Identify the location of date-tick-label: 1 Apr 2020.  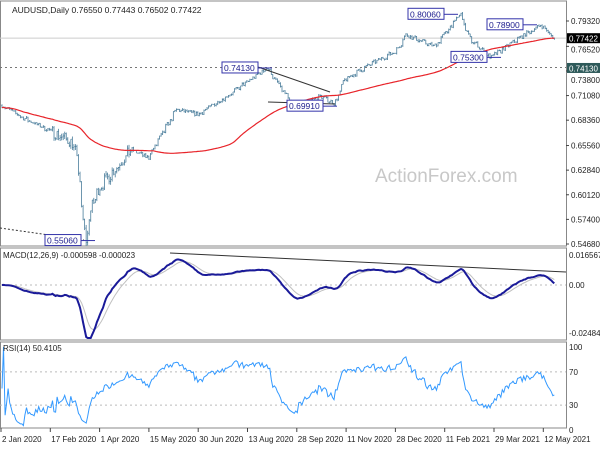
(120, 439).